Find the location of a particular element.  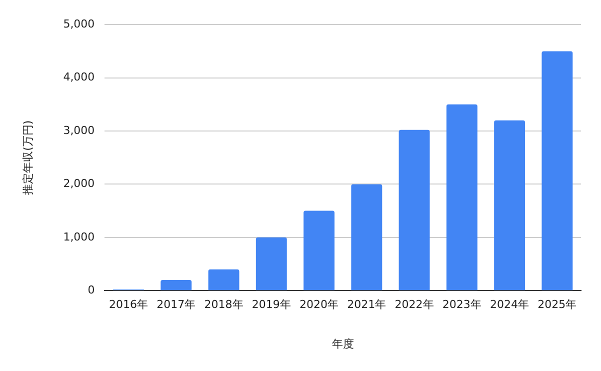

y-tick-label: 5,000 is located at coordinates (79, 23).